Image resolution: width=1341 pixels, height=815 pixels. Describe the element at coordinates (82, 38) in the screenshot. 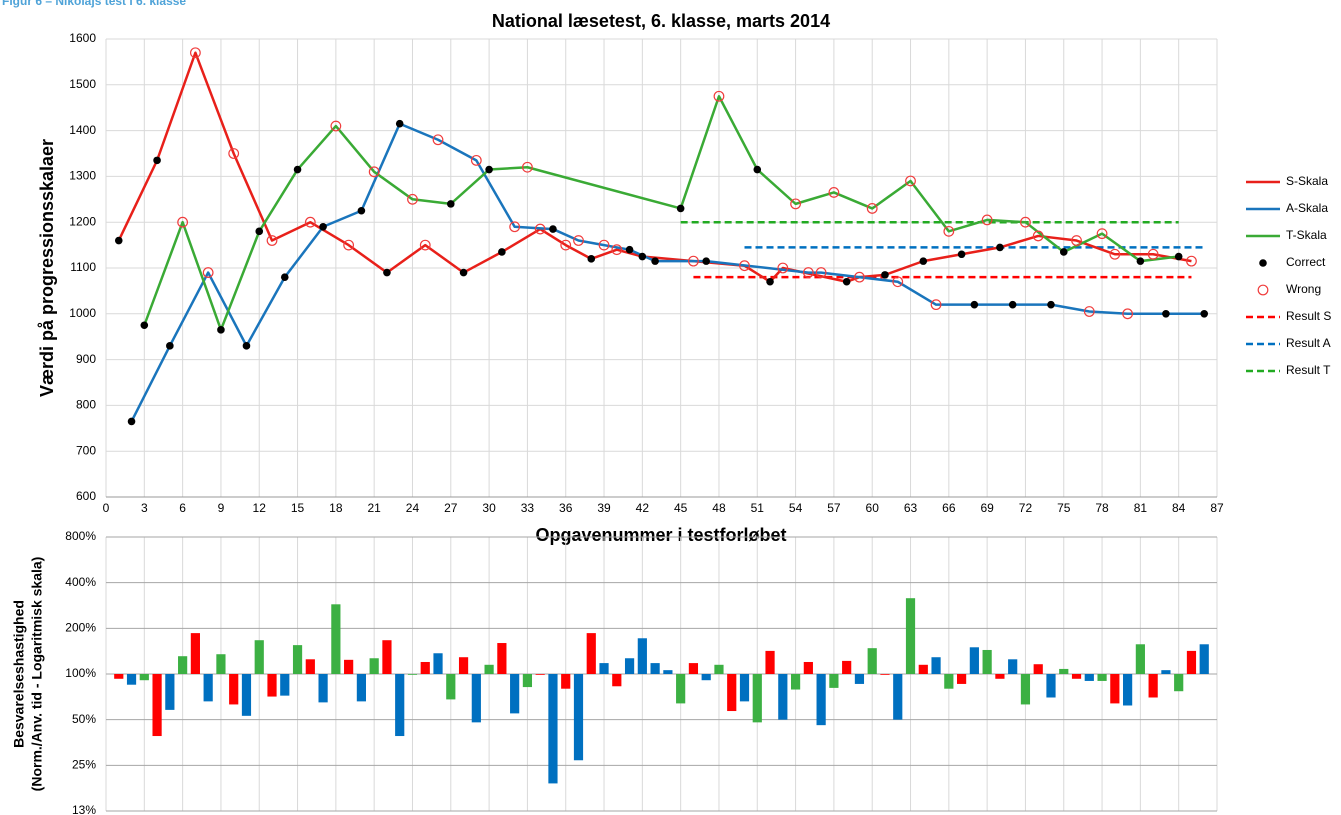

I see `y-tick-label: 1600` at that location.